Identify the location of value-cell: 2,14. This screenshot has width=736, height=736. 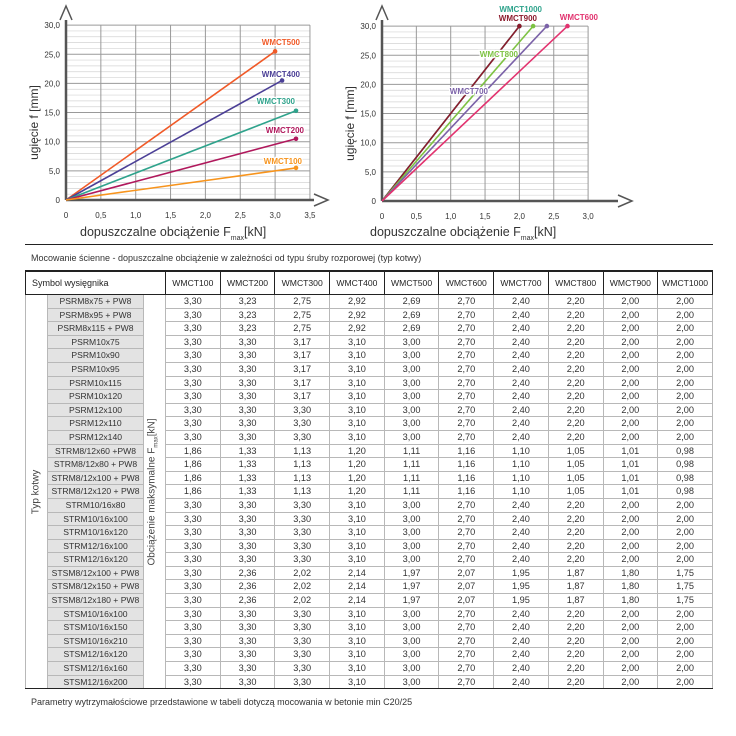
(357, 600).